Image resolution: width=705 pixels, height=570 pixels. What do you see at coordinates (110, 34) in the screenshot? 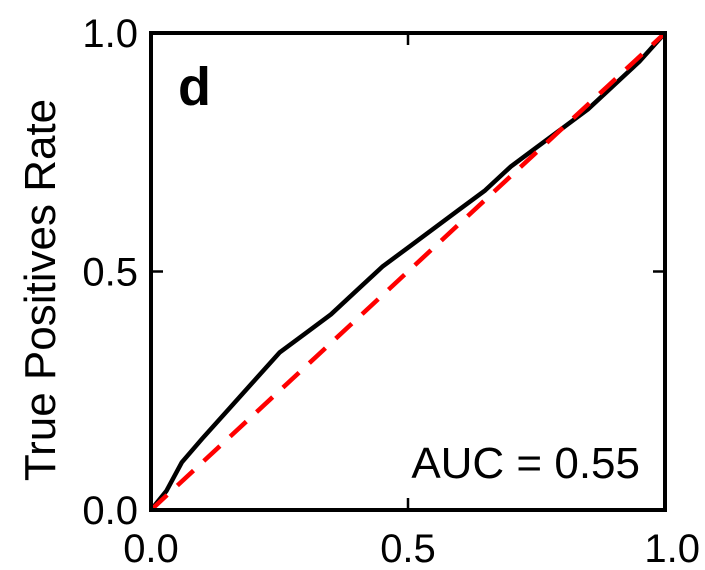
I see `y-tick-label: 1.0` at bounding box center [110, 34].